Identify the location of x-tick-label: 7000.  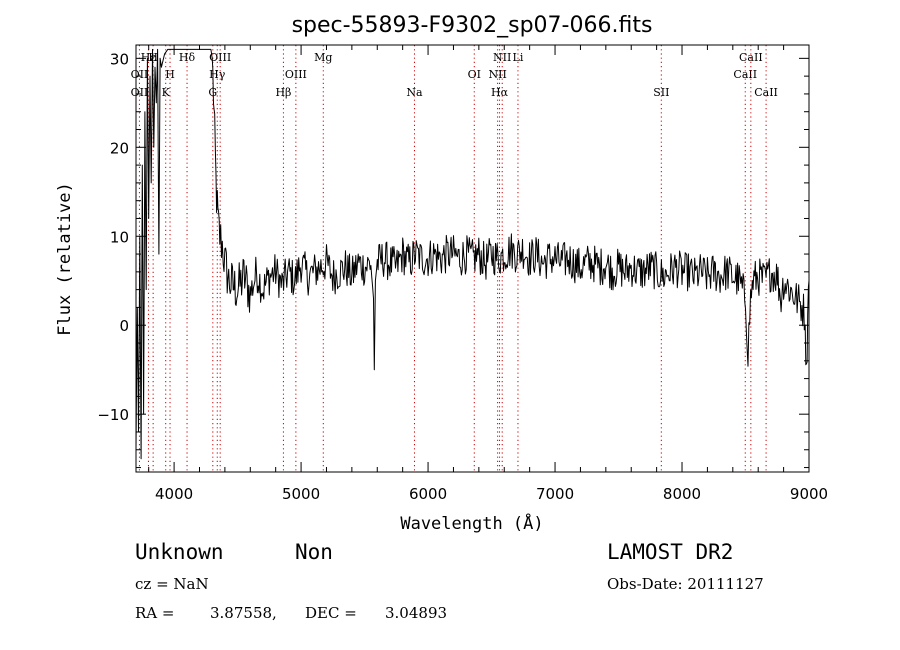
(555, 494).